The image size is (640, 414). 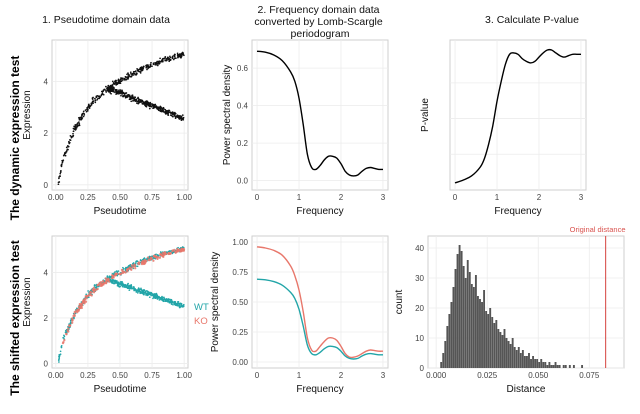 What do you see at coordinates (532, 20) in the screenshot?
I see `column-title-3: 3. Calculate P-value` at bounding box center [532, 20].